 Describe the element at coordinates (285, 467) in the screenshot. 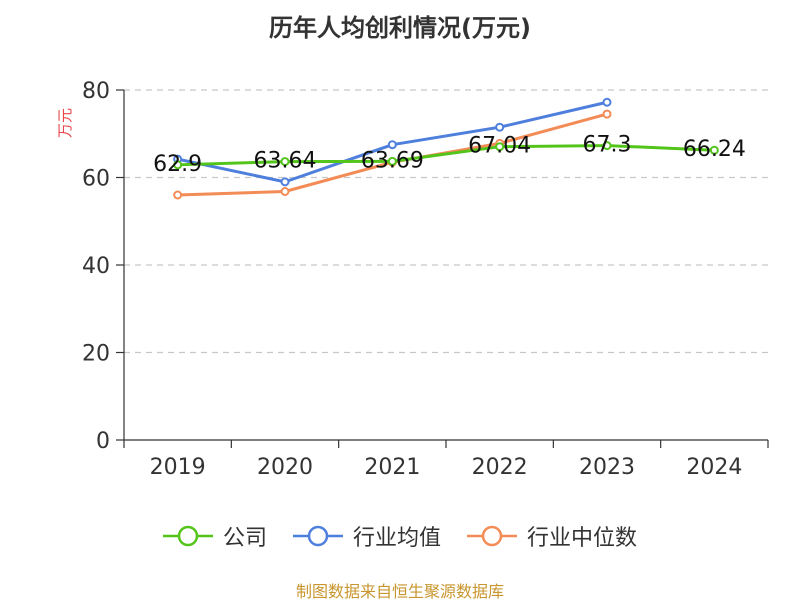

I see `x-tick-label: 2020` at that location.